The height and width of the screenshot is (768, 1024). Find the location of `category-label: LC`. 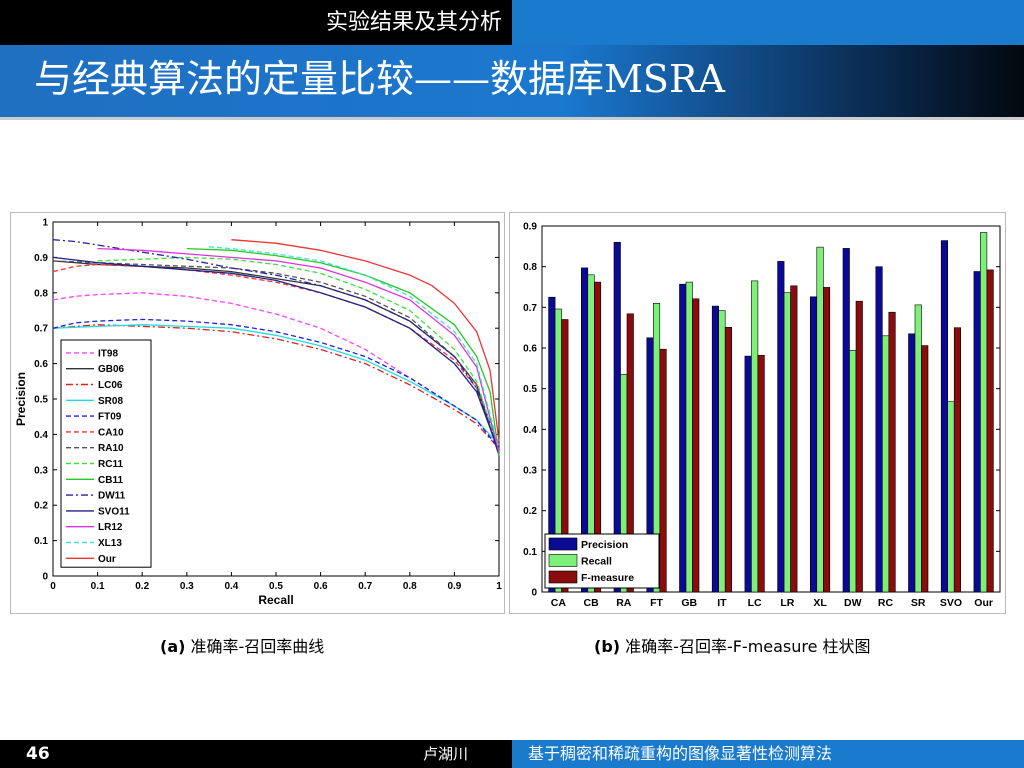

category-label: LC is located at coordinates (755, 603).